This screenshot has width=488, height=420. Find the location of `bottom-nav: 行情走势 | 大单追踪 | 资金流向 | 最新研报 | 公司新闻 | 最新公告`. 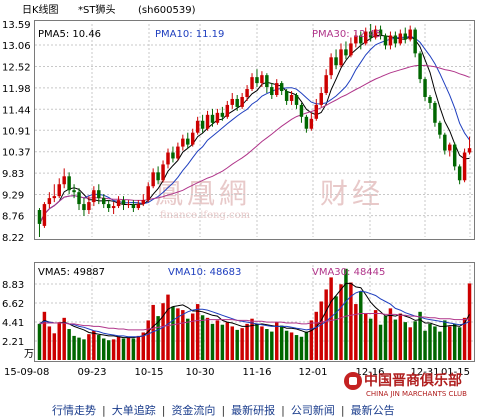

bottom-nav: 行情走势 | 大单追踪 | 资金流向 | 最新研报 | 公司新闻 | 最新公告 is located at coordinates (244, 410).